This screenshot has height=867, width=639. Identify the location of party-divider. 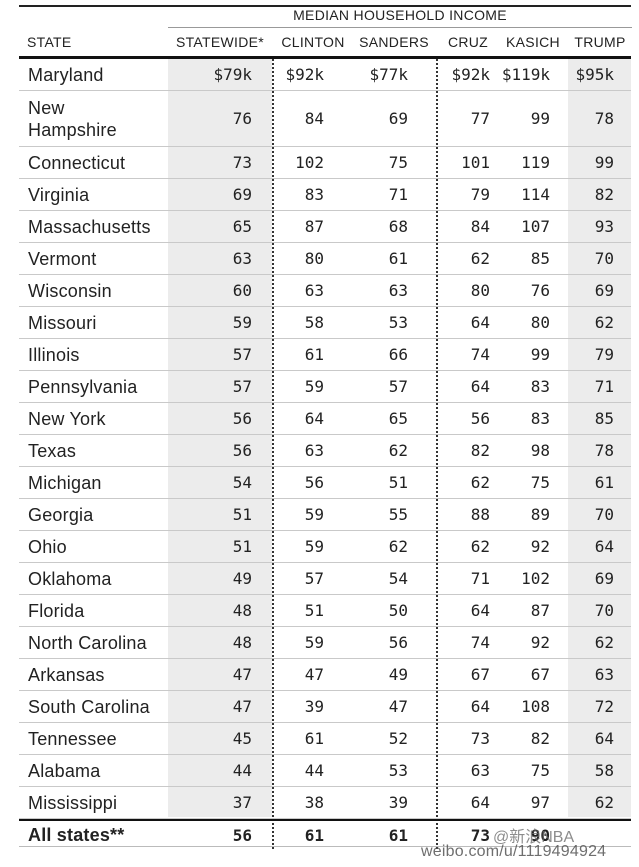
(437, 454).